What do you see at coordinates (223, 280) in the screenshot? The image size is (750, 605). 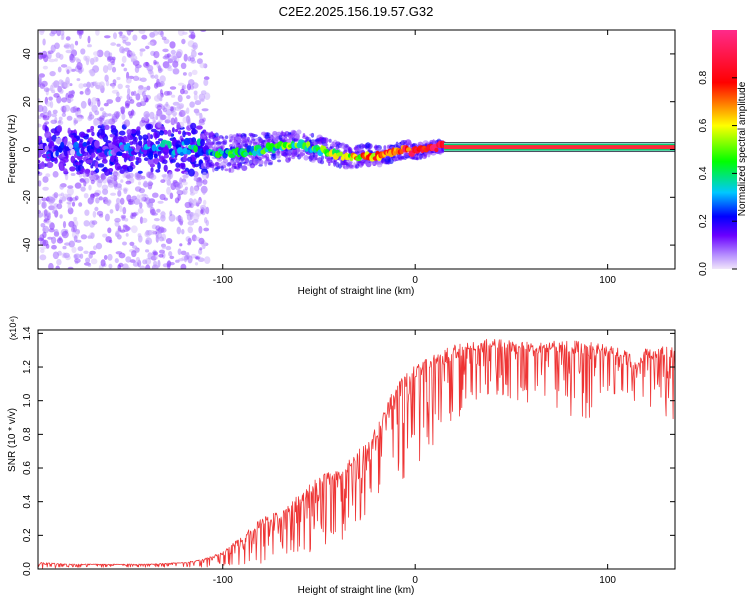 I see `x-tick-label: -100` at bounding box center [223, 280].